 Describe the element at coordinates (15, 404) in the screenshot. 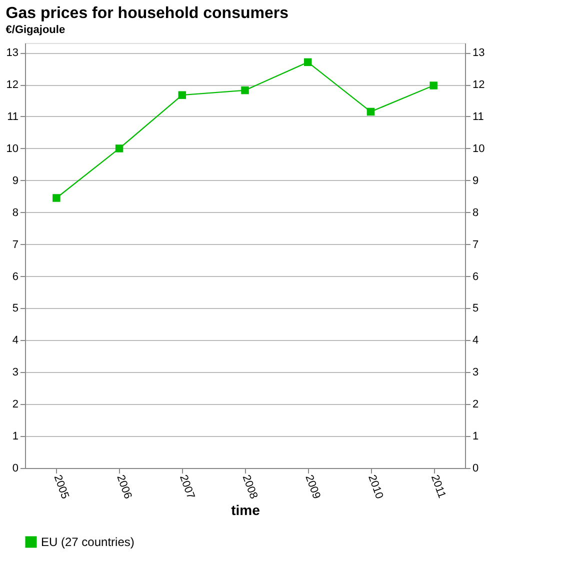

I see `y-tick-label: 2` at that location.